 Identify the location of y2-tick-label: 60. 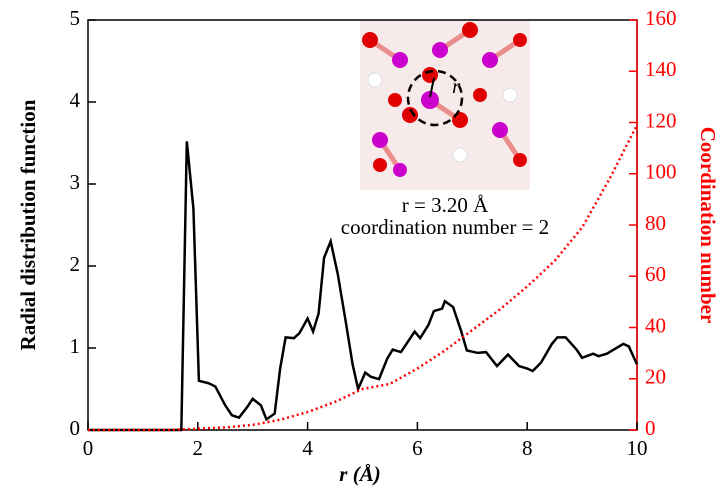
(655, 274).